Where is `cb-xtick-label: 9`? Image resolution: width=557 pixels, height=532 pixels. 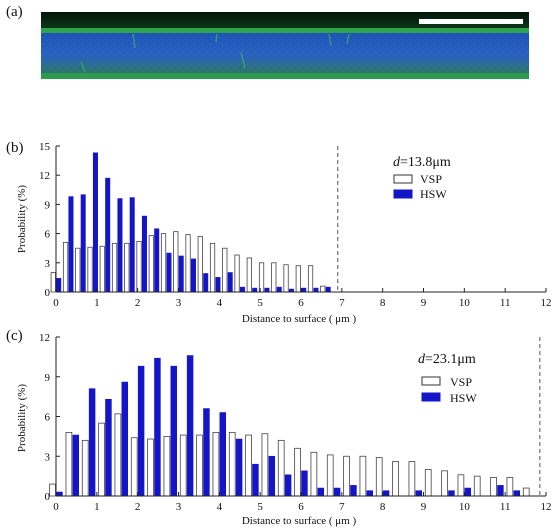
cb-xtick-label: 9 is located at coordinates (424, 303).